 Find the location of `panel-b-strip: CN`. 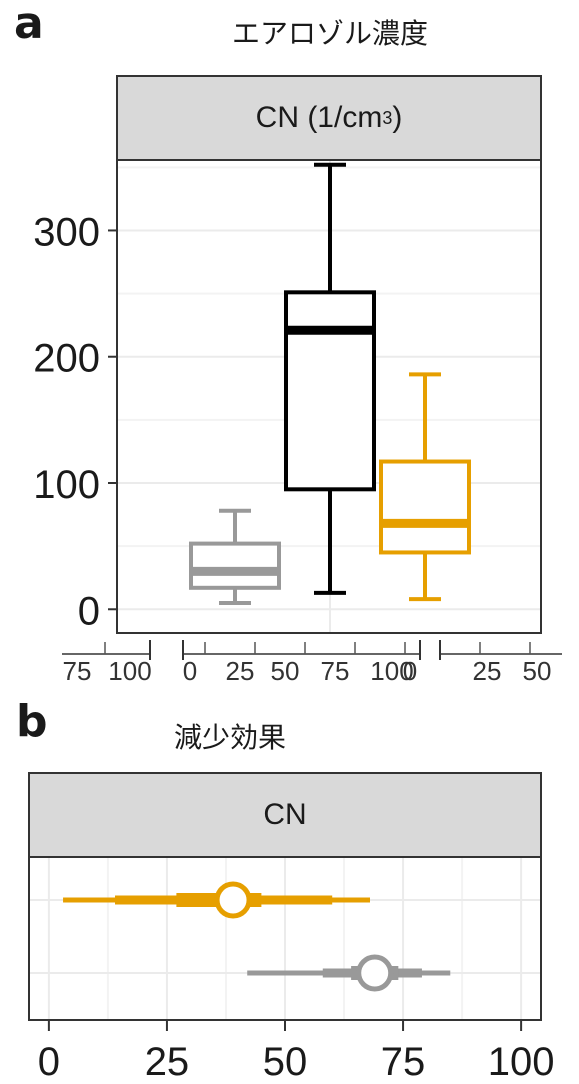

panel-b-strip: CN is located at coordinates (285, 815).